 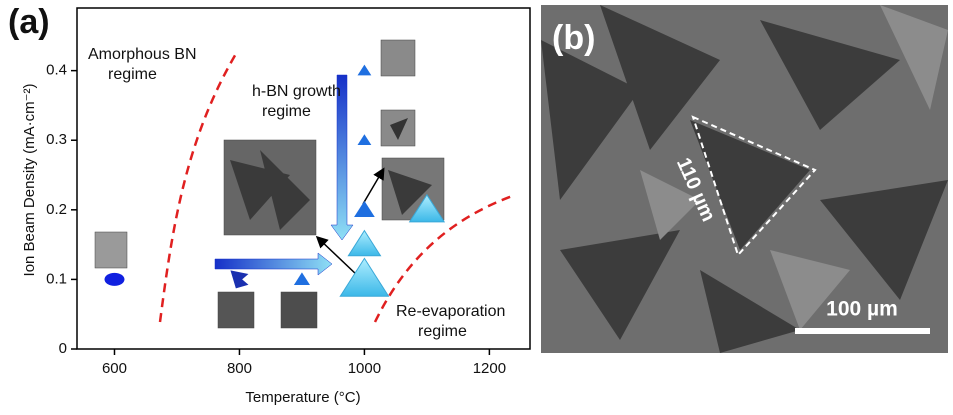 What do you see at coordinates (862, 331) in the screenshot?
I see `scale-bar` at bounding box center [862, 331].